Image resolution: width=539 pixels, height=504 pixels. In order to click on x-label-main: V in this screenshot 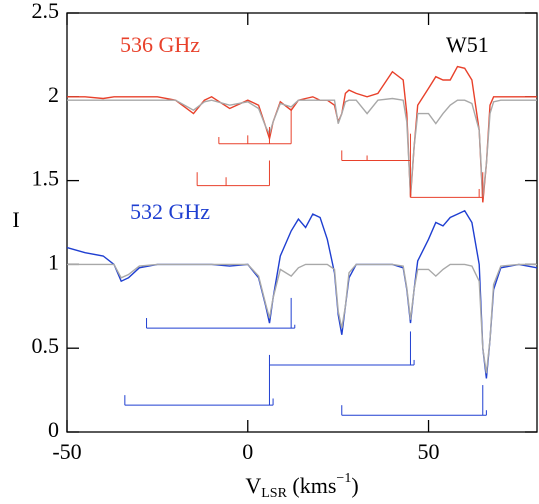, I will do `click(253, 485)`.